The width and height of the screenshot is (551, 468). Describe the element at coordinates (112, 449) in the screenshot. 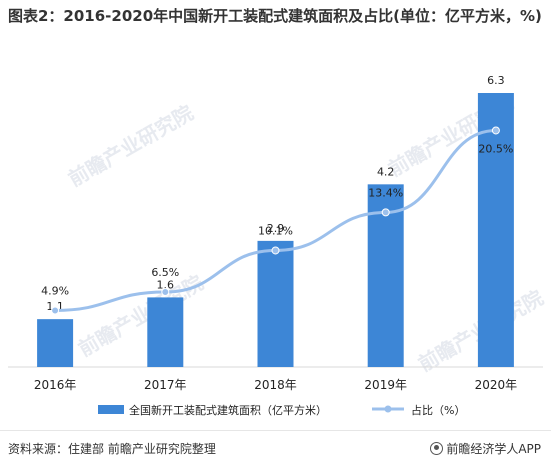

I see `source-note: 资料来源：住建部 前瞻产业研究院整理` at that location.